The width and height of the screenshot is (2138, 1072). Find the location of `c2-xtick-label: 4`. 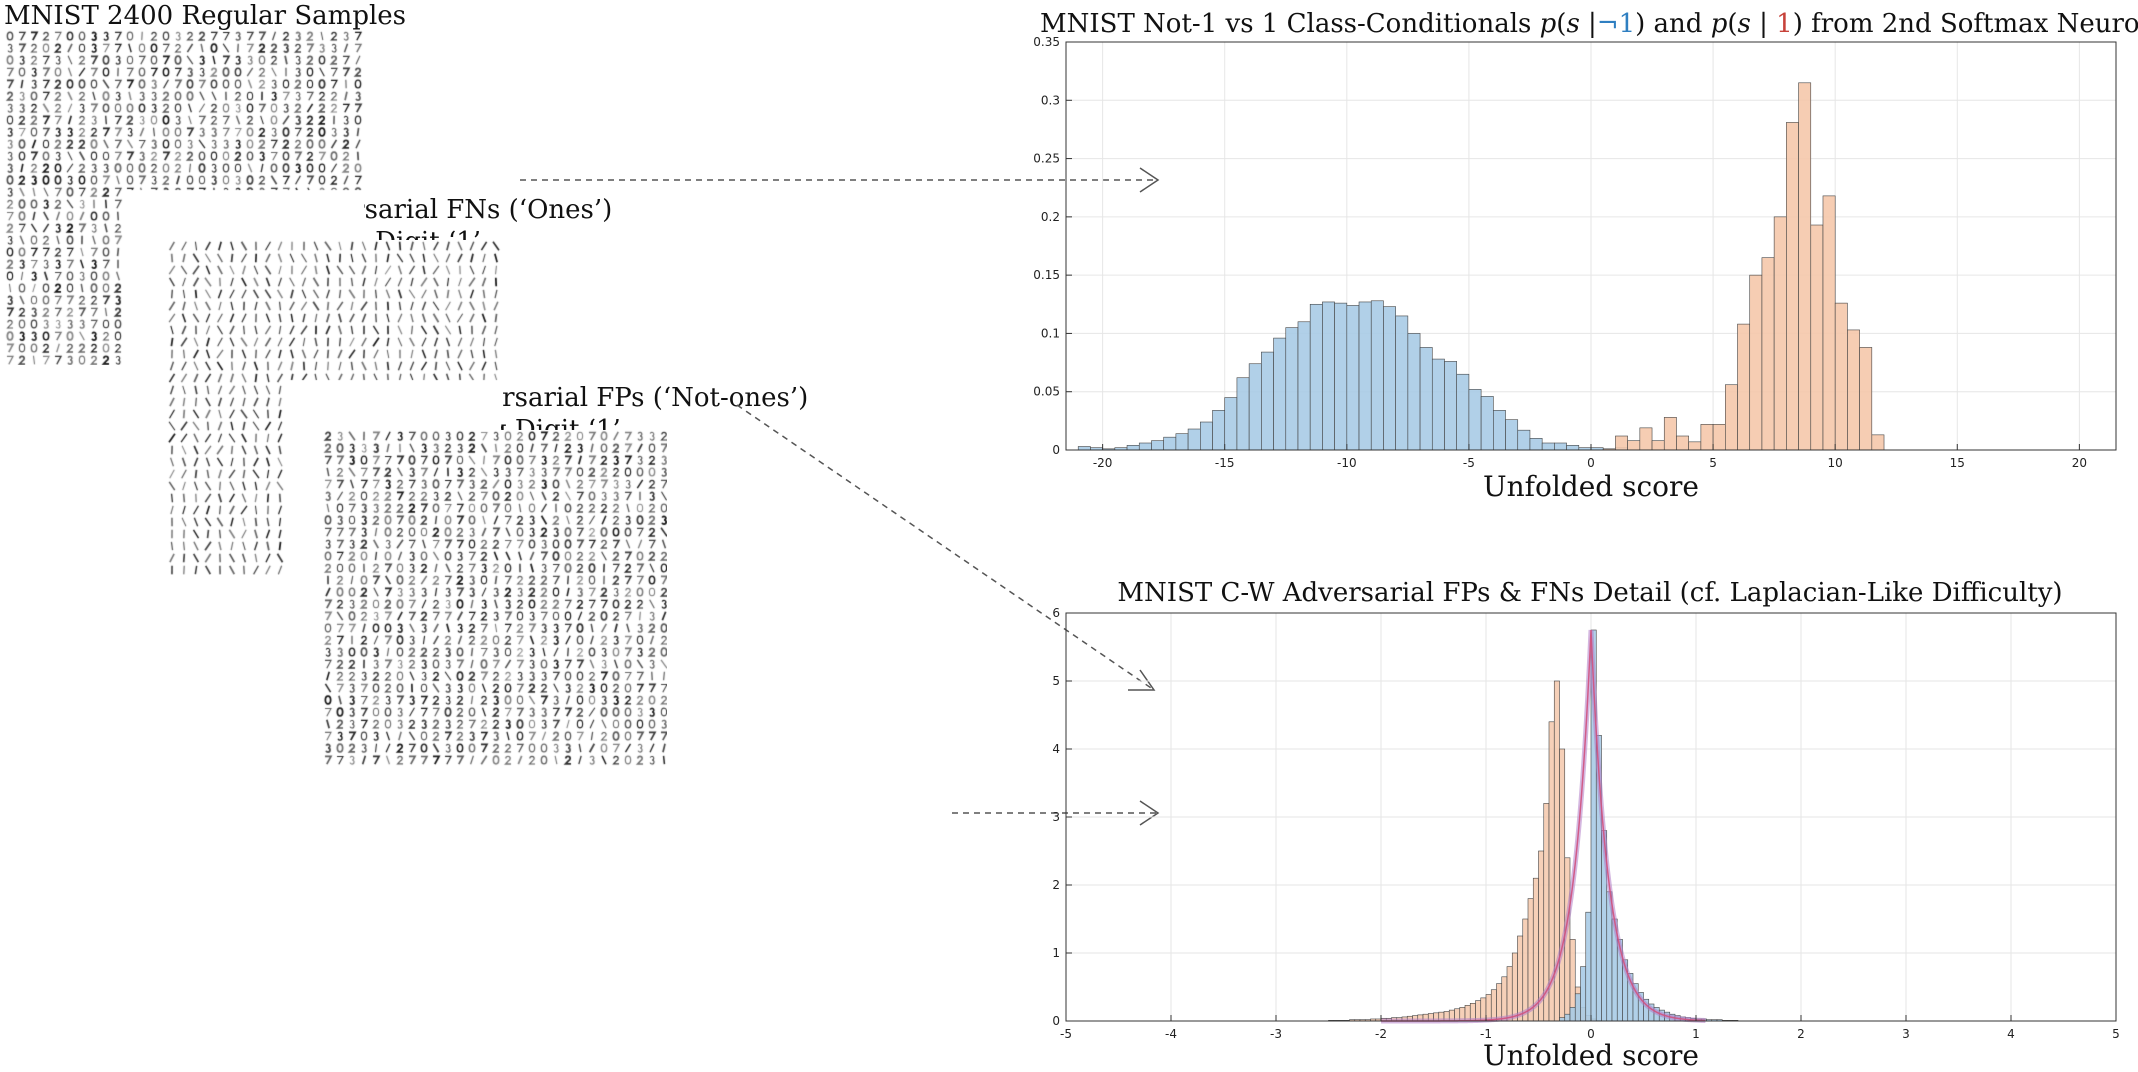

c2-xtick-label: 4 is located at coordinates (2011, 1034).